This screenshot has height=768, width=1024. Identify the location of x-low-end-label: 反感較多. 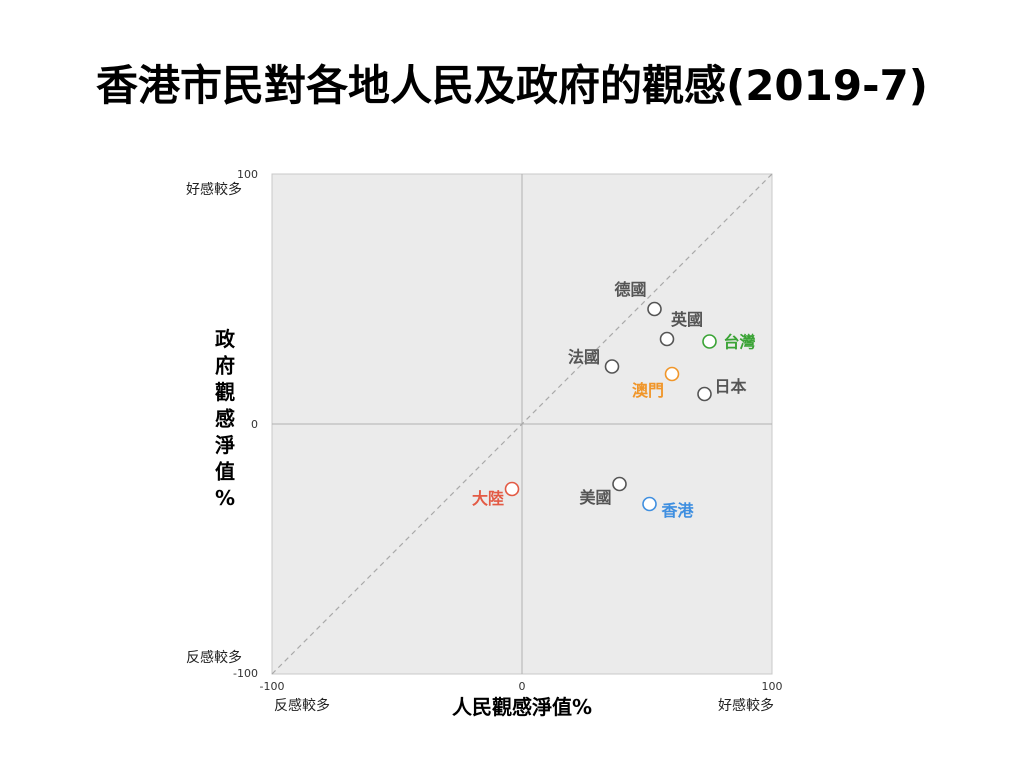
(302, 705).